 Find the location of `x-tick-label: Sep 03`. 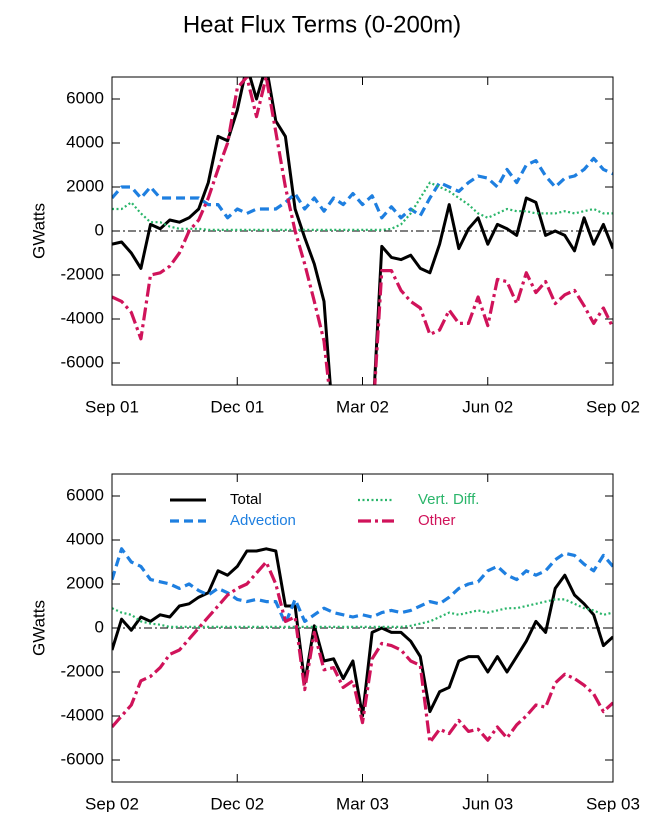

x-tick-label: Sep 03 is located at coordinates (613, 803).